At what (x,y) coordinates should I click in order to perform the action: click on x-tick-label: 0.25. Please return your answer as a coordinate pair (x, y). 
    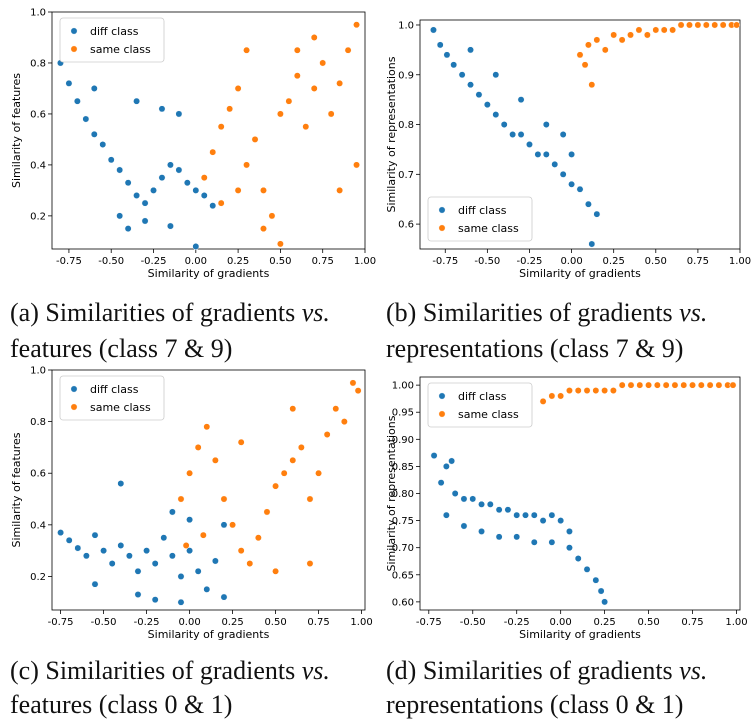
    Looking at the image, I should click on (604, 622).